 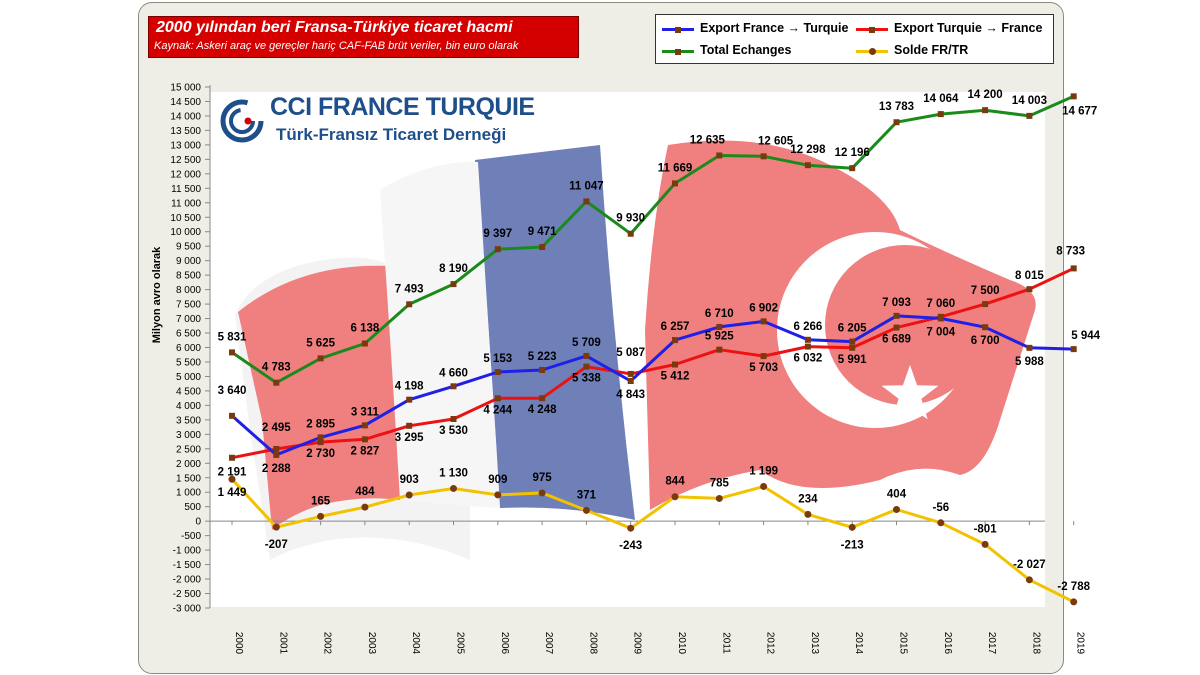 I want to click on x-tick-label: 2006, so click(x=504, y=643).